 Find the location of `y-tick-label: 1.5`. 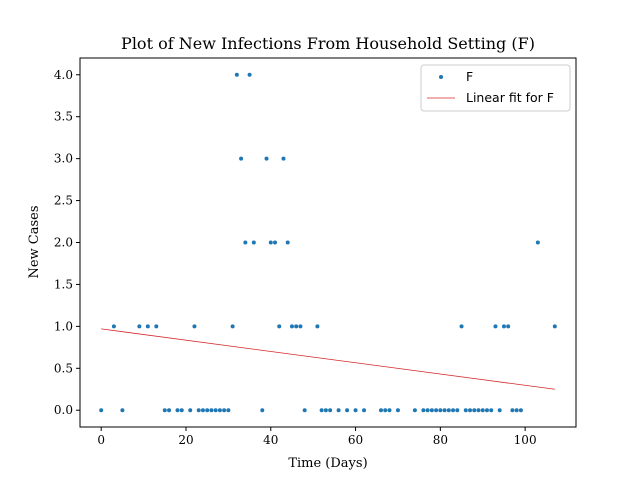

y-tick-label: 1.5 is located at coordinates (63, 284).